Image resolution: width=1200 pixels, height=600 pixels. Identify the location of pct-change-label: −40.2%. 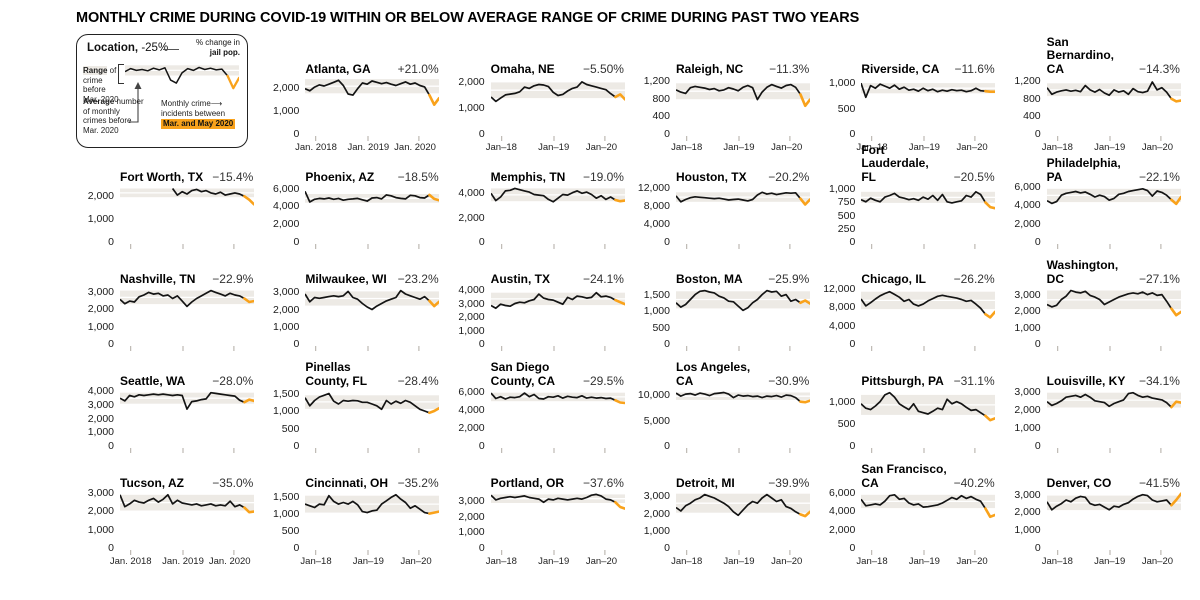
(974, 483).